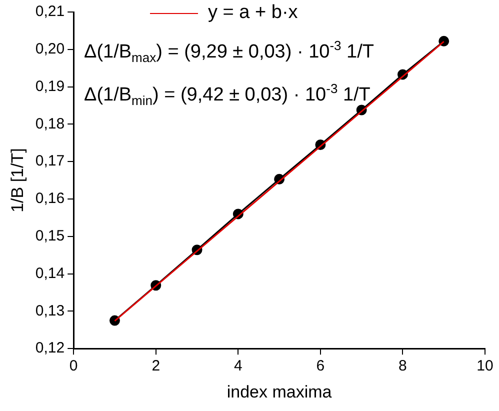  I want to click on x-tick-label: 10, so click(485, 366).